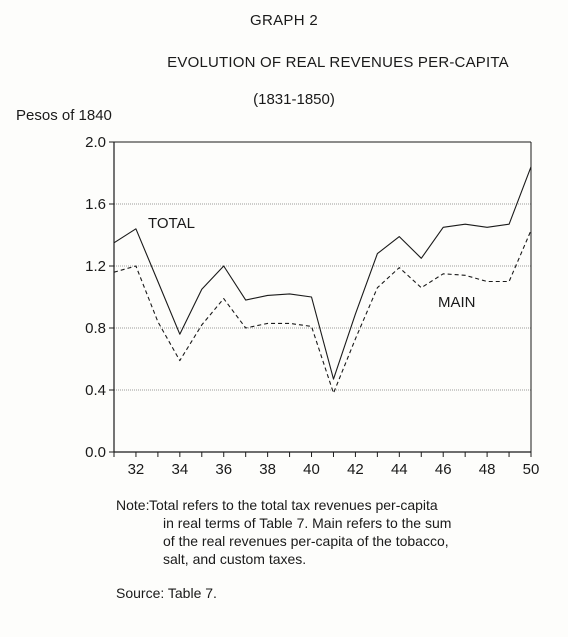 The height and width of the screenshot is (637, 568). I want to click on series-label-main: MAIN, so click(457, 302).